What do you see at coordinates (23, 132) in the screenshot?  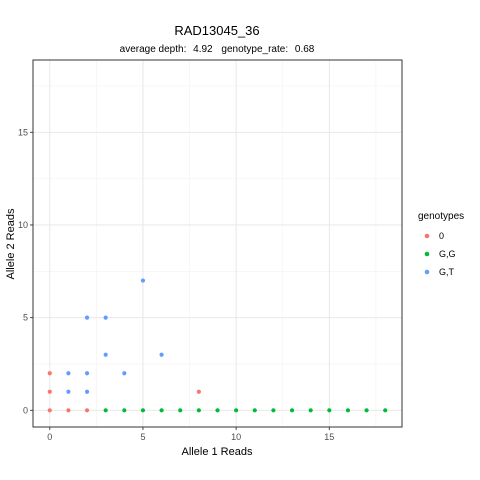 I see `y-tick-label: 15` at bounding box center [23, 132].